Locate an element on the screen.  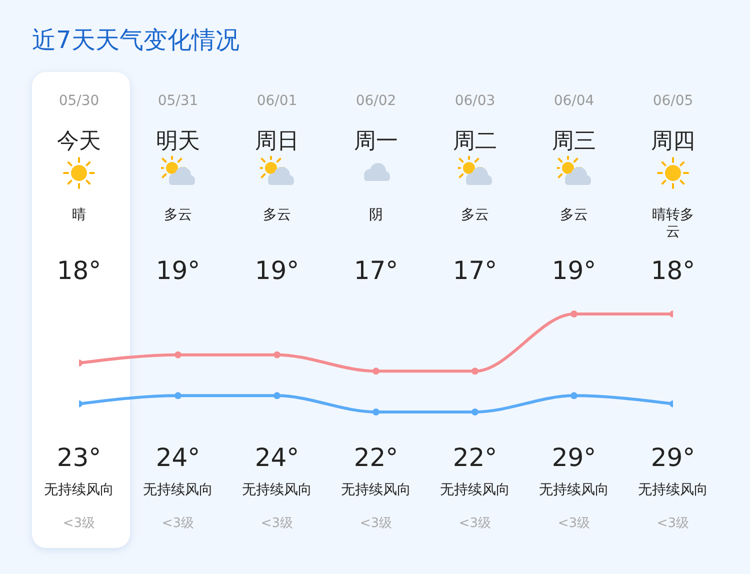
text: 周四 is located at coordinates (673, 142).